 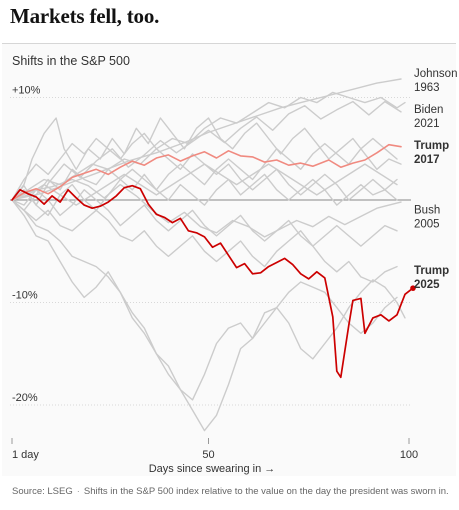 I want to click on y-tick-label: -20%, so click(x=25, y=398).